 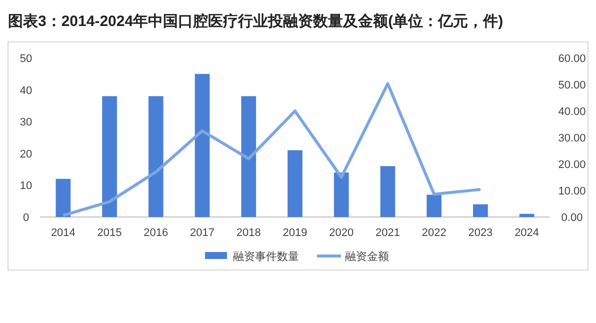 I want to click on y-tick-label: 40, so click(x=26, y=90).